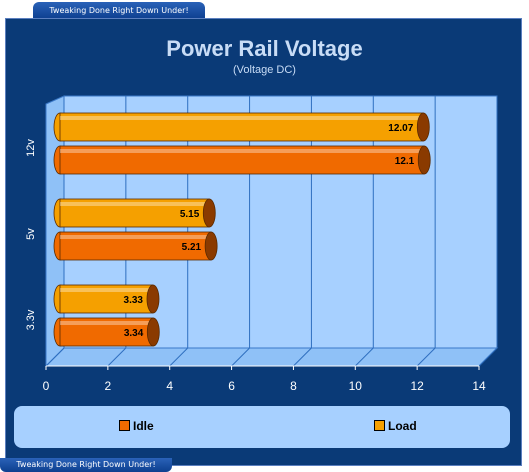 The width and height of the screenshot is (529, 472). What do you see at coordinates (31, 319) in the screenshot?
I see `category-label: 3.3v` at bounding box center [31, 319].